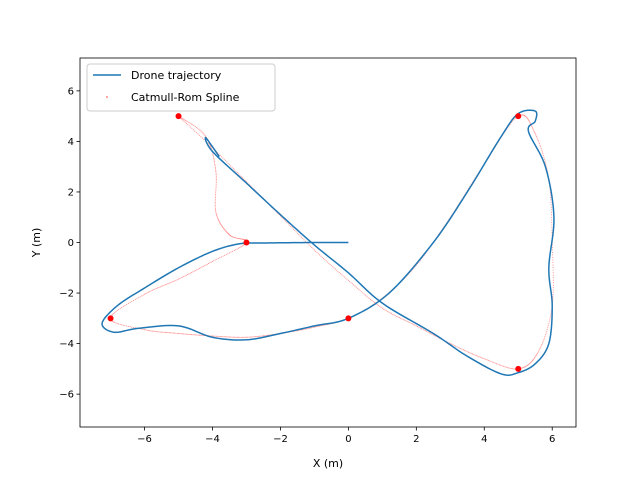 The width and height of the screenshot is (640, 480). I want to click on y-tick-label: −4, so click(66, 344).